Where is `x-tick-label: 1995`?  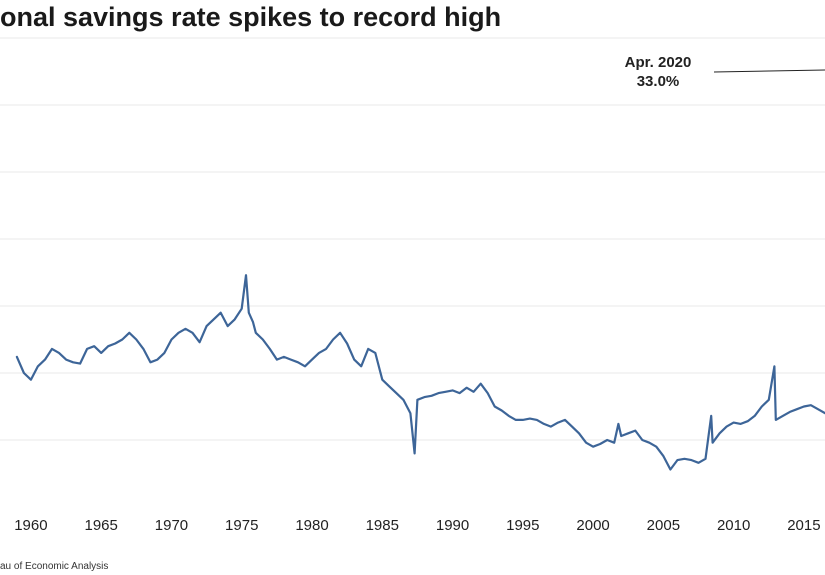 x-tick-label: 1995 is located at coordinates (522, 525).